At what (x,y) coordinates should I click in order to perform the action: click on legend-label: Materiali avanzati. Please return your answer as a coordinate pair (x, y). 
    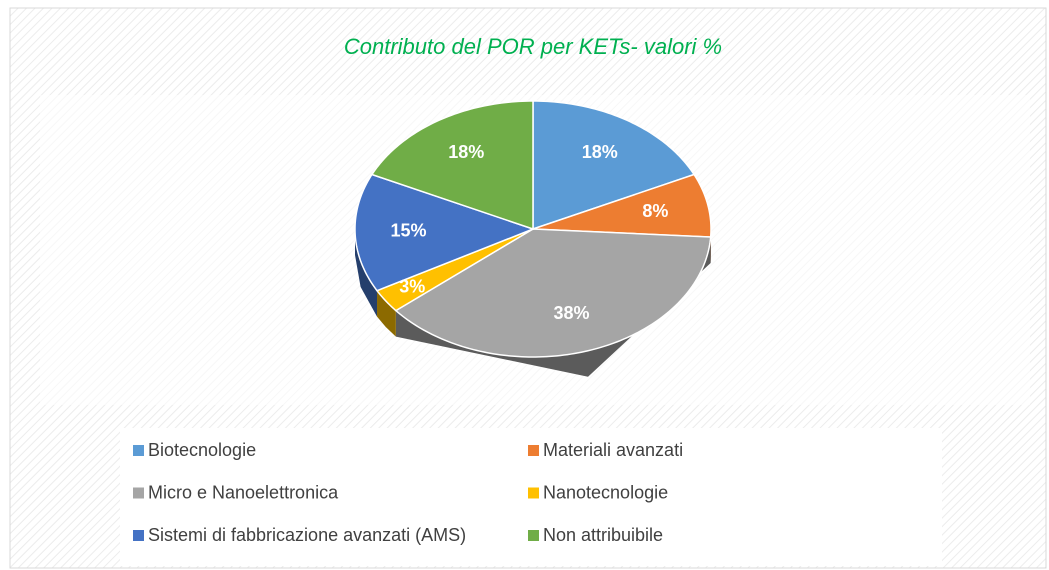
    Looking at the image, I should click on (613, 450).